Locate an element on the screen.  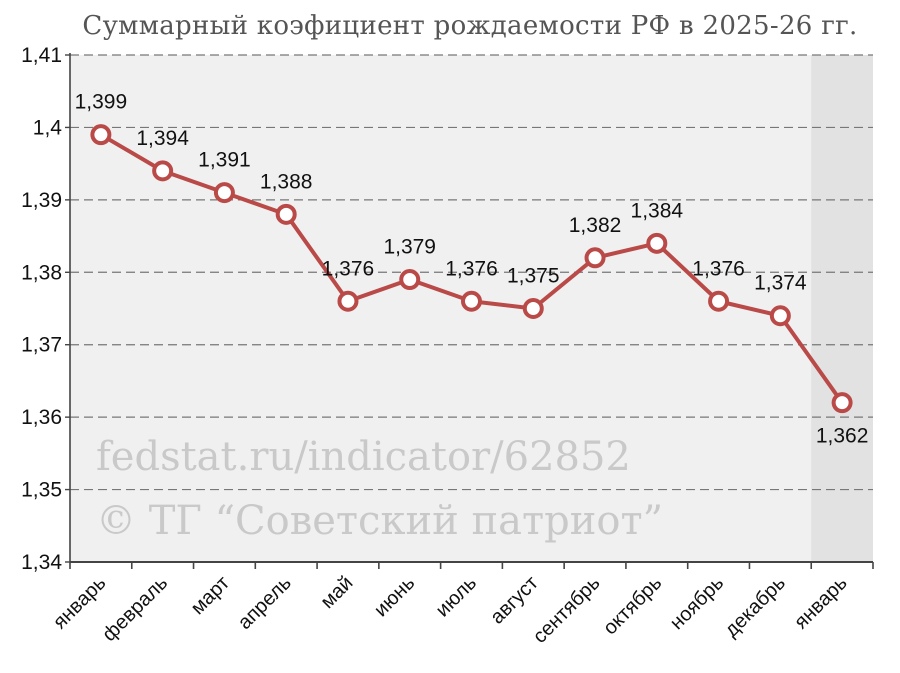
y-tick-label: 1,41 is located at coordinates (41, 55).